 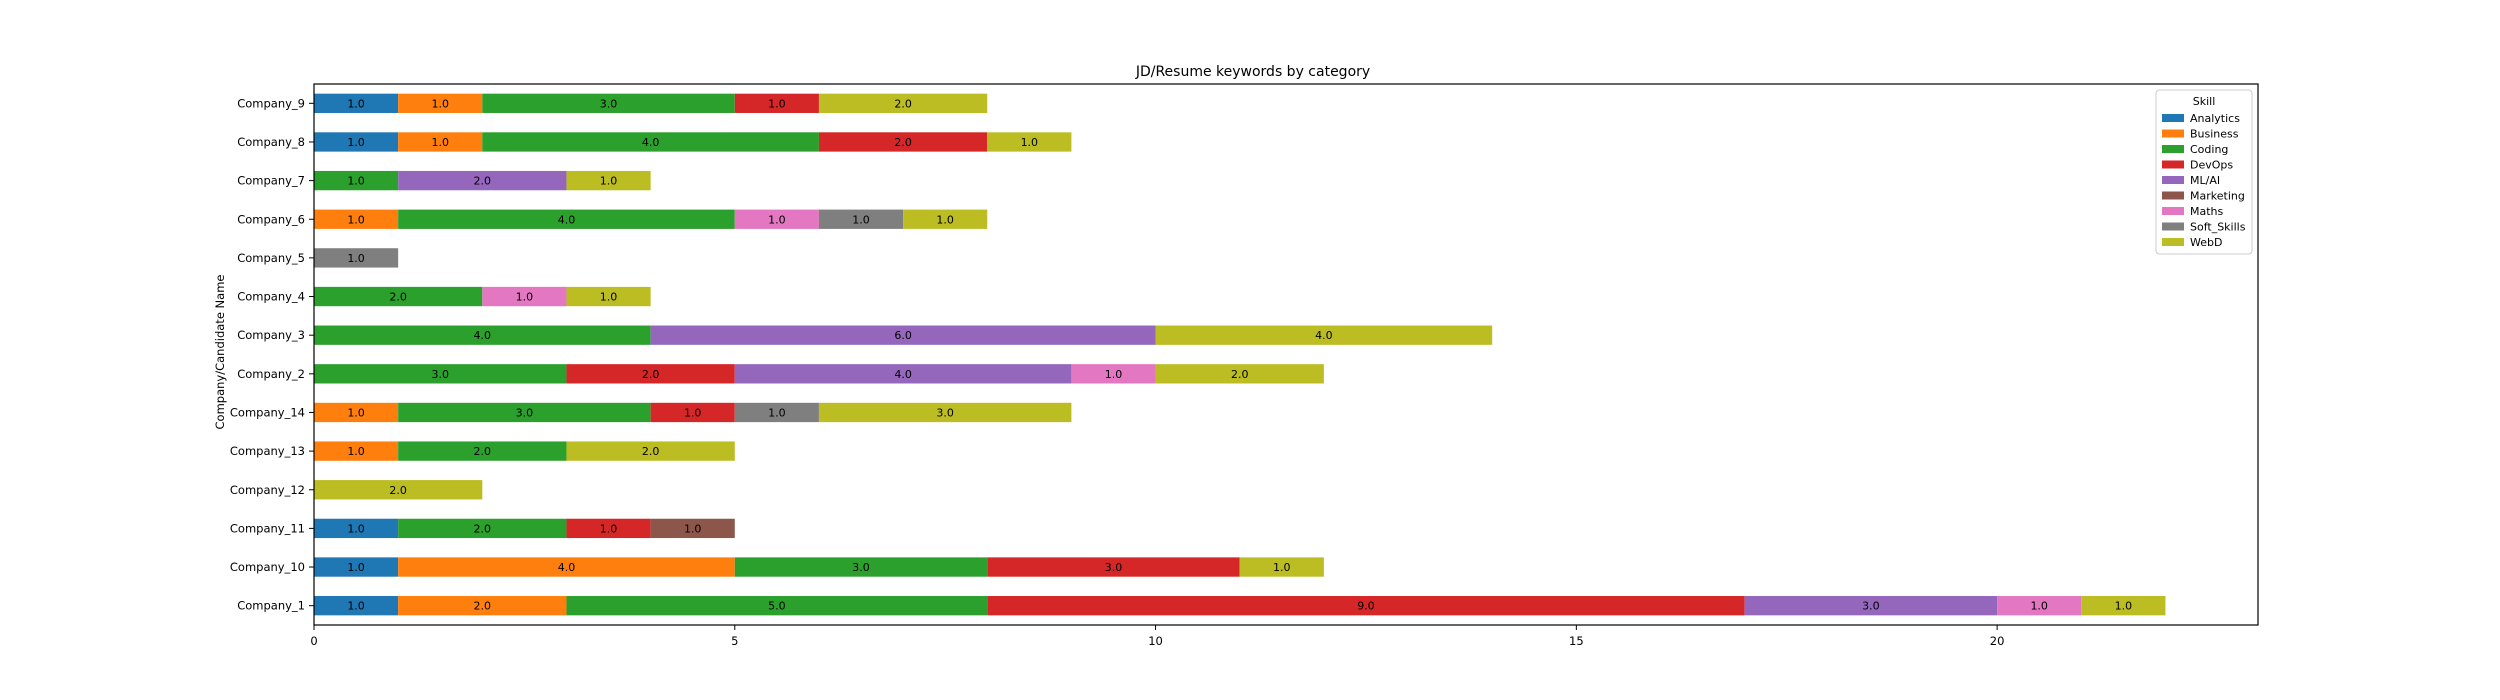 What do you see at coordinates (271, 606) in the screenshot?
I see `y-tick-label: Company_1` at bounding box center [271, 606].